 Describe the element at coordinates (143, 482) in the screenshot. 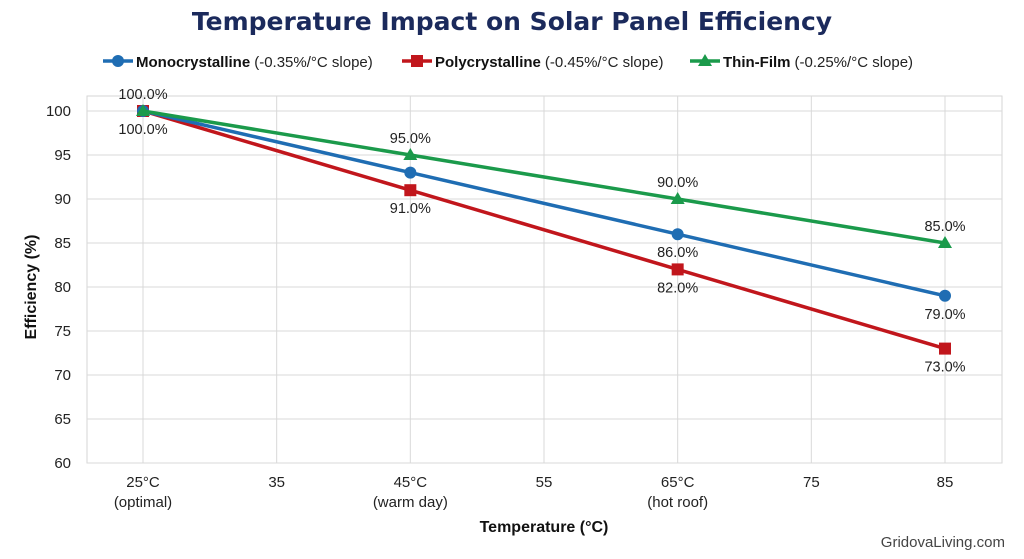

I see `x-tick-label: 25°C` at that location.